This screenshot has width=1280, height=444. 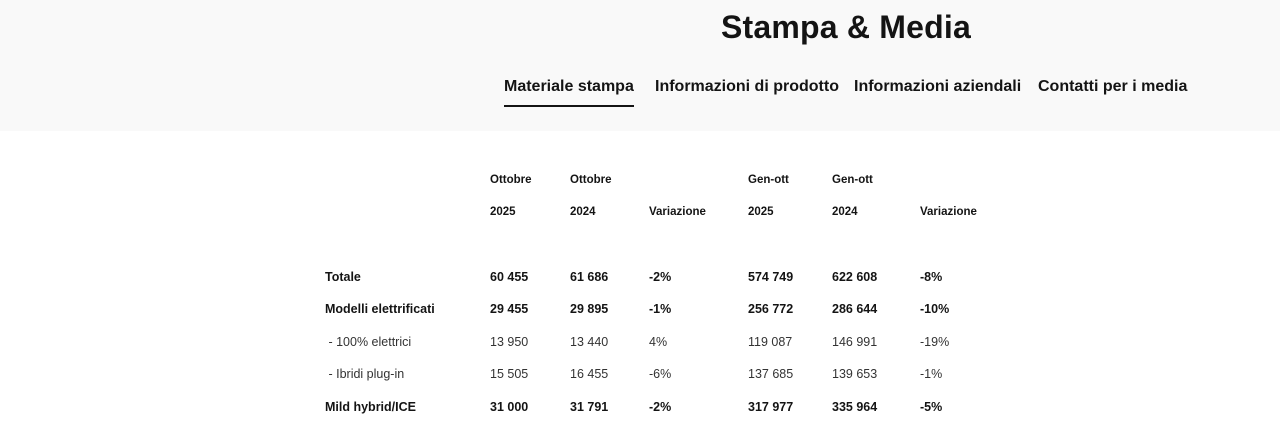 What do you see at coordinates (589, 277) in the screenshot?
I see `cell-oct2024: 61 686` at bounding box center [589, 277].